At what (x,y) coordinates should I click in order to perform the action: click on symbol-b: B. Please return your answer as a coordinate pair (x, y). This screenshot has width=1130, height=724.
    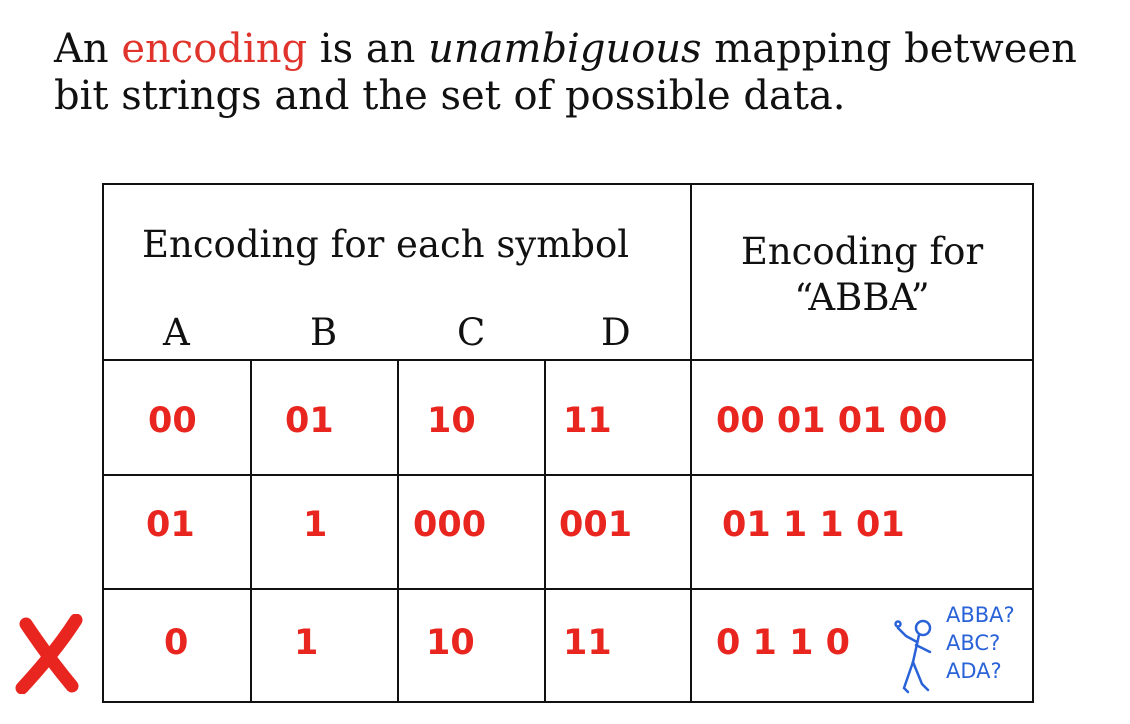
    Looking at the image, I should click on (324, 332).